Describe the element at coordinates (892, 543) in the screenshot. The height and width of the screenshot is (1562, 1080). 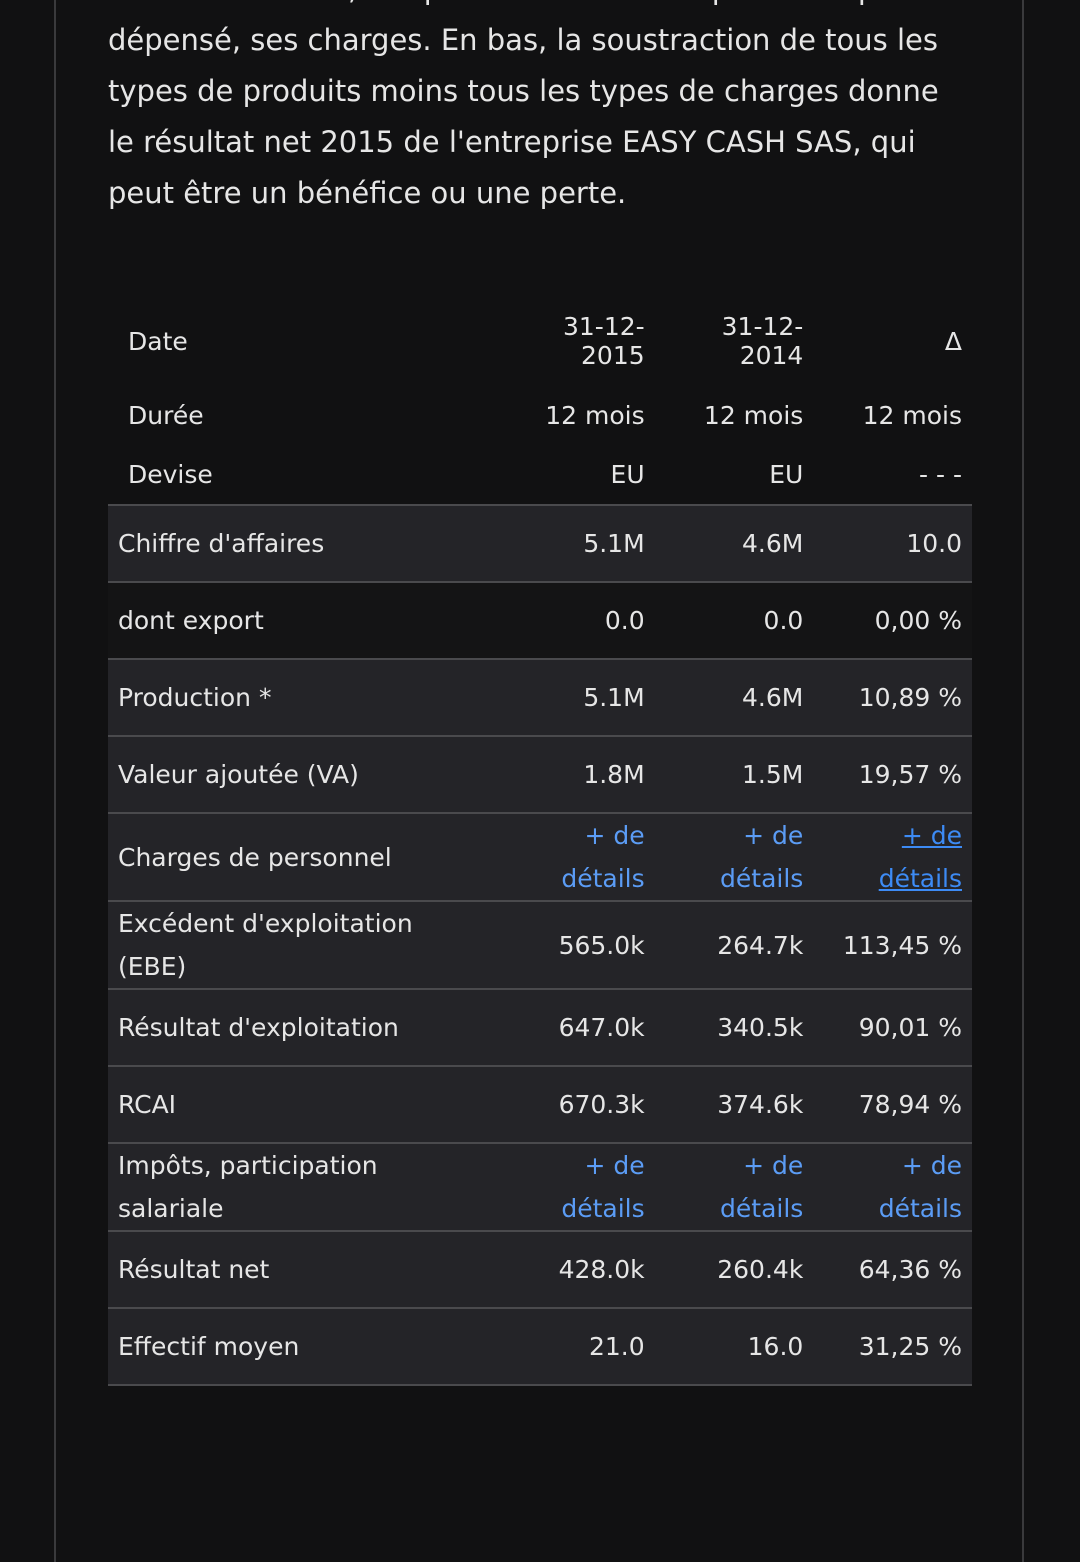
I see `value-cell: 10.0` at that location.